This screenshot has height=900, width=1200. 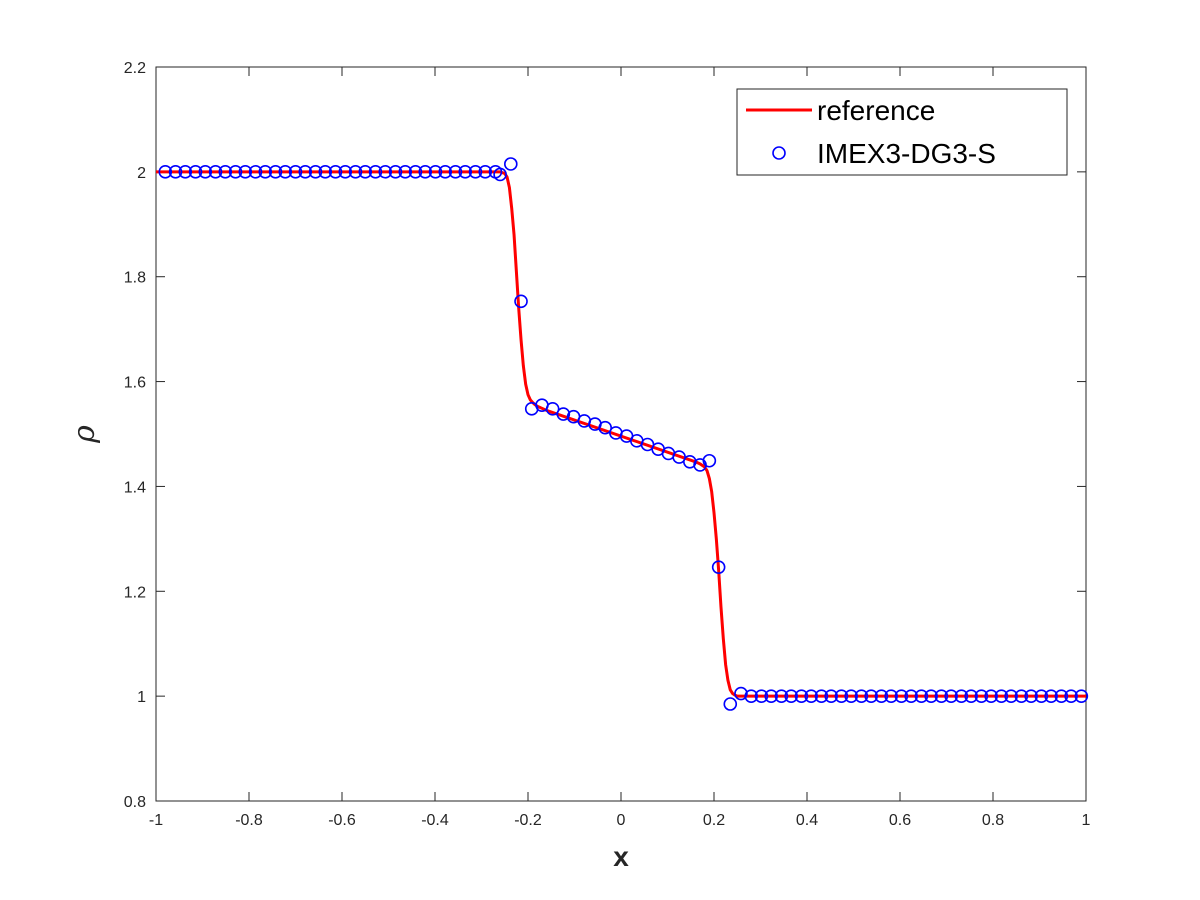 I want to click on legend-box, so click(x=902, y=132).